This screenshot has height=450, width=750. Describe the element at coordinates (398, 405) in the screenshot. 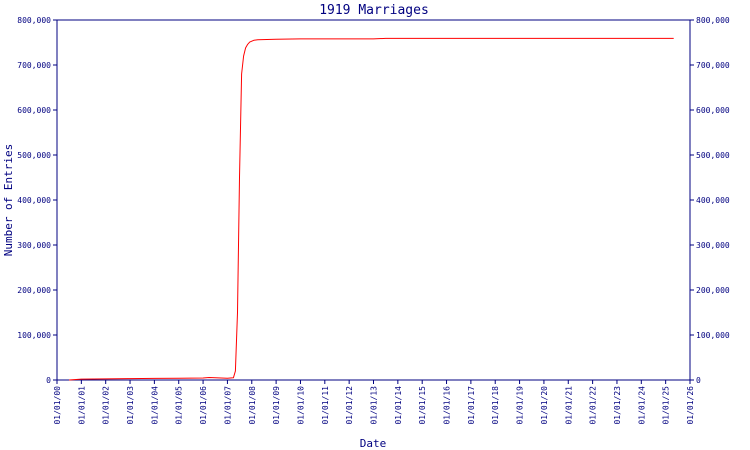

I see `x-tick-label: 01/01/14` at that location.